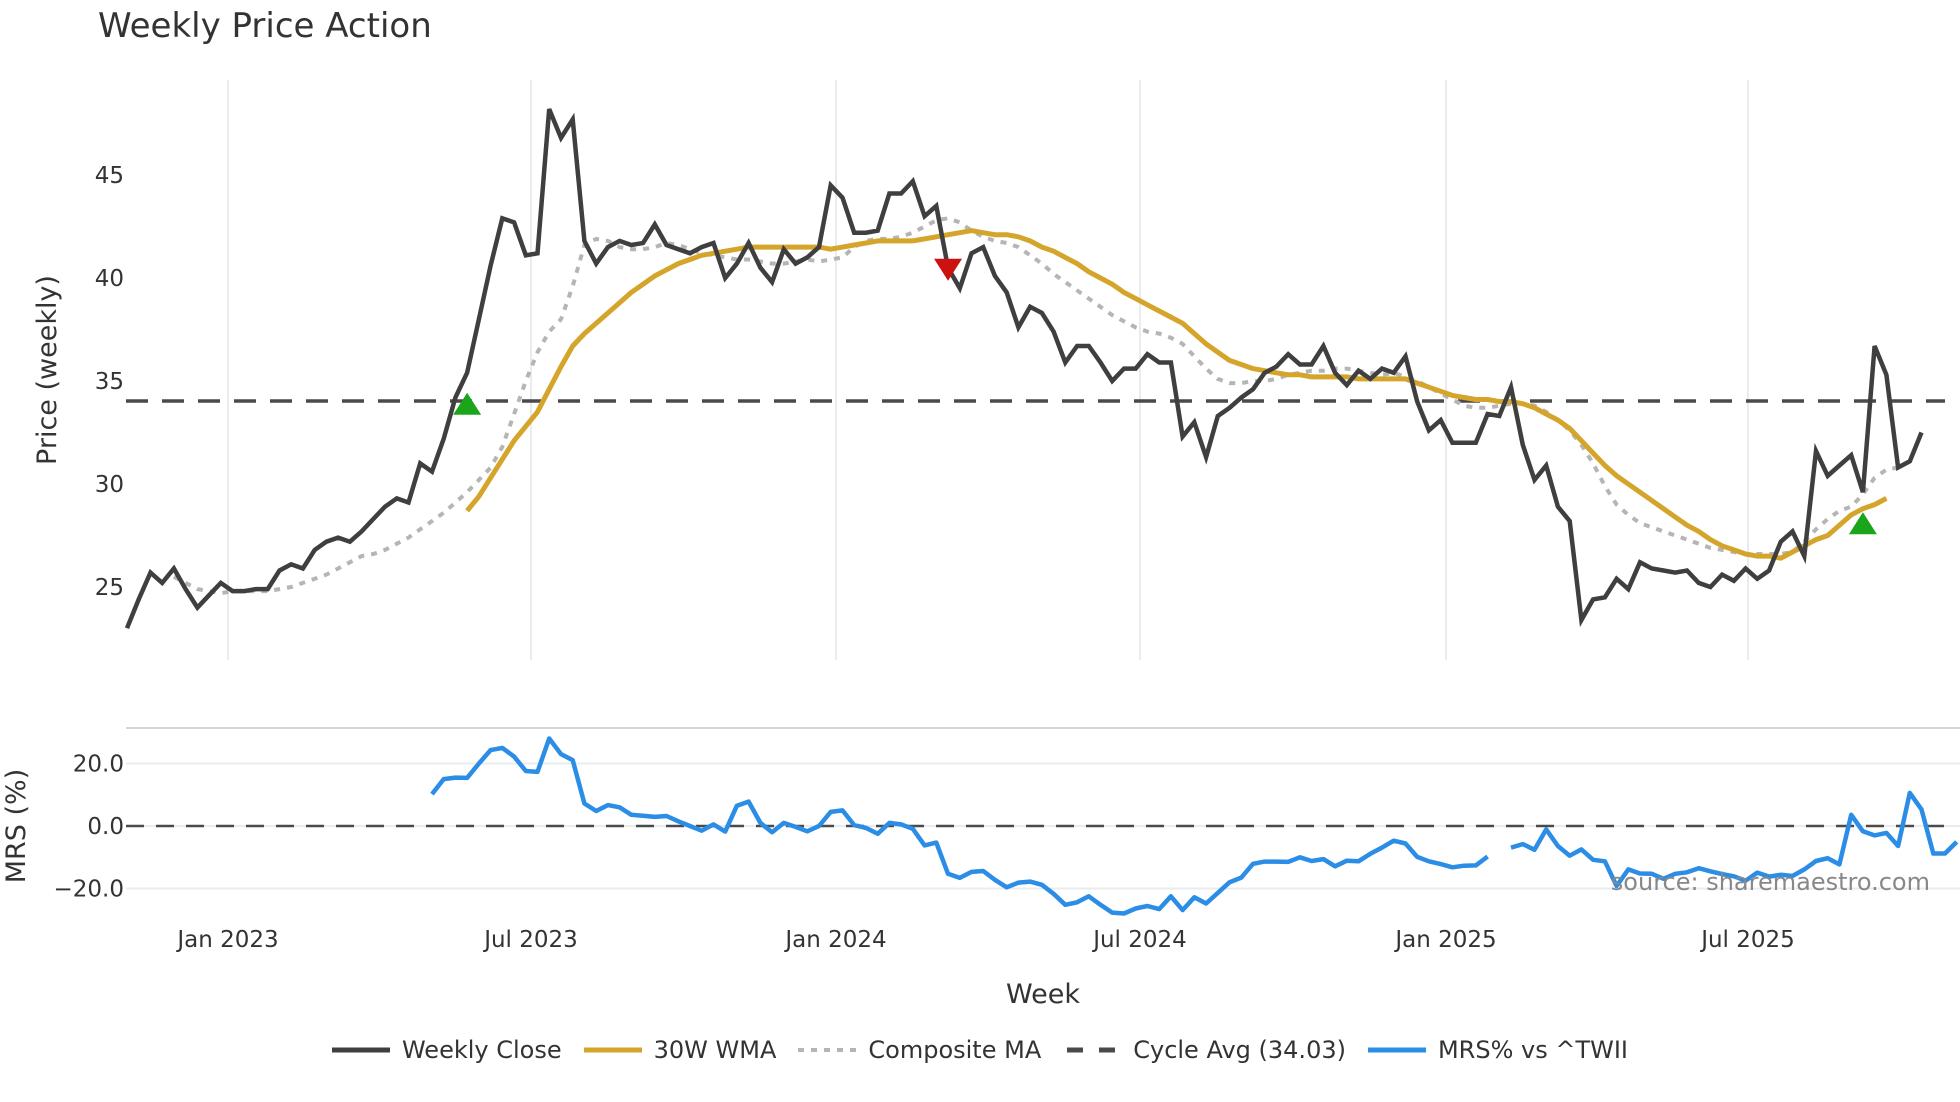  I want to click on price-tick-label: 40, so click(109, 279).